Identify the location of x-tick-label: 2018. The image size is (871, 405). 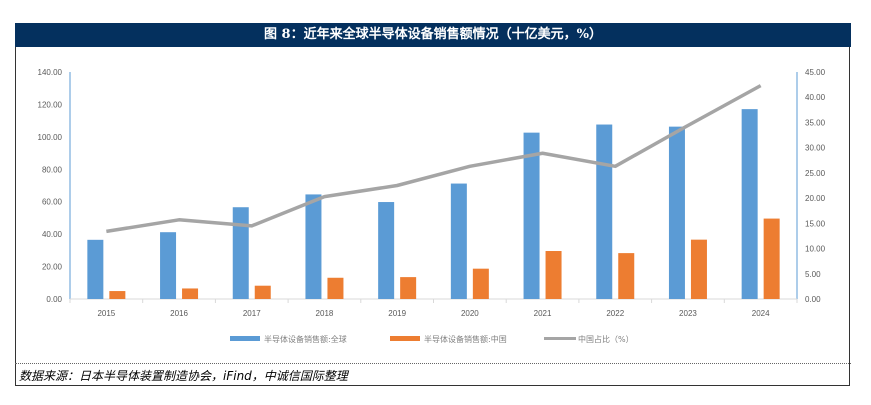
(325, 313).